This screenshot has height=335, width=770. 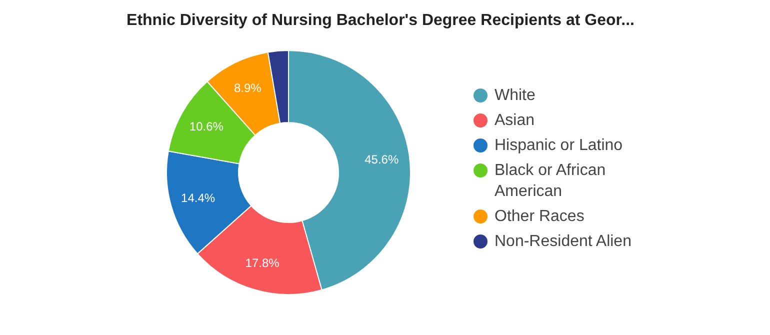 What do you see at coordinates (515, 95) in the screenshot?
I see `legend-label: White` at bounding box center [515, 95].